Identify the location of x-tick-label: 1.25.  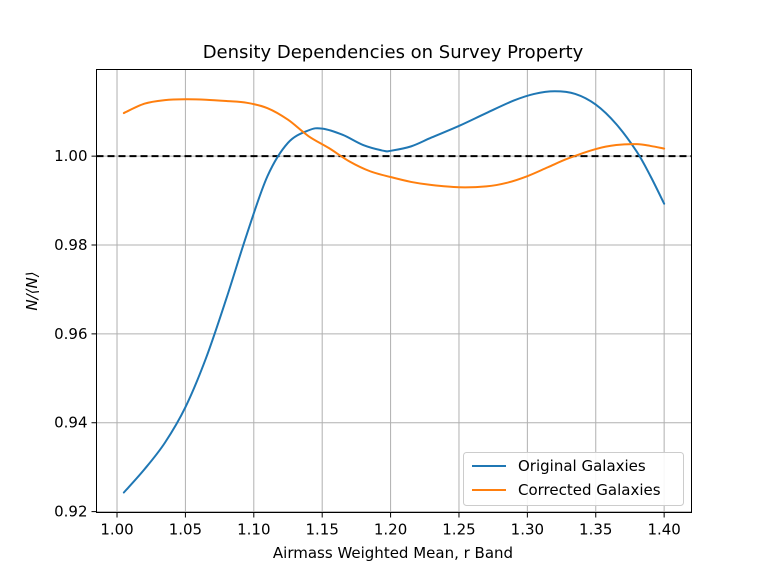
(458, 530).